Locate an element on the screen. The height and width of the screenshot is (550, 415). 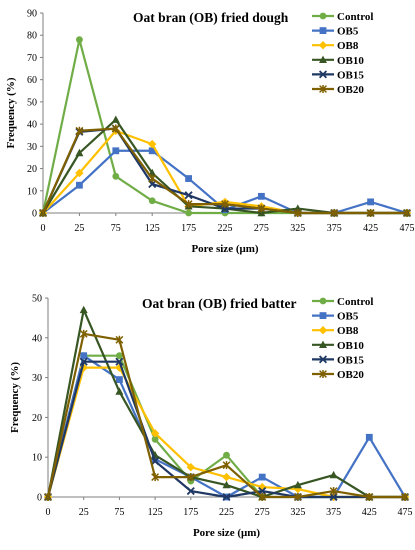
legend-marker-ob8 is located at coordinates (323, 45).